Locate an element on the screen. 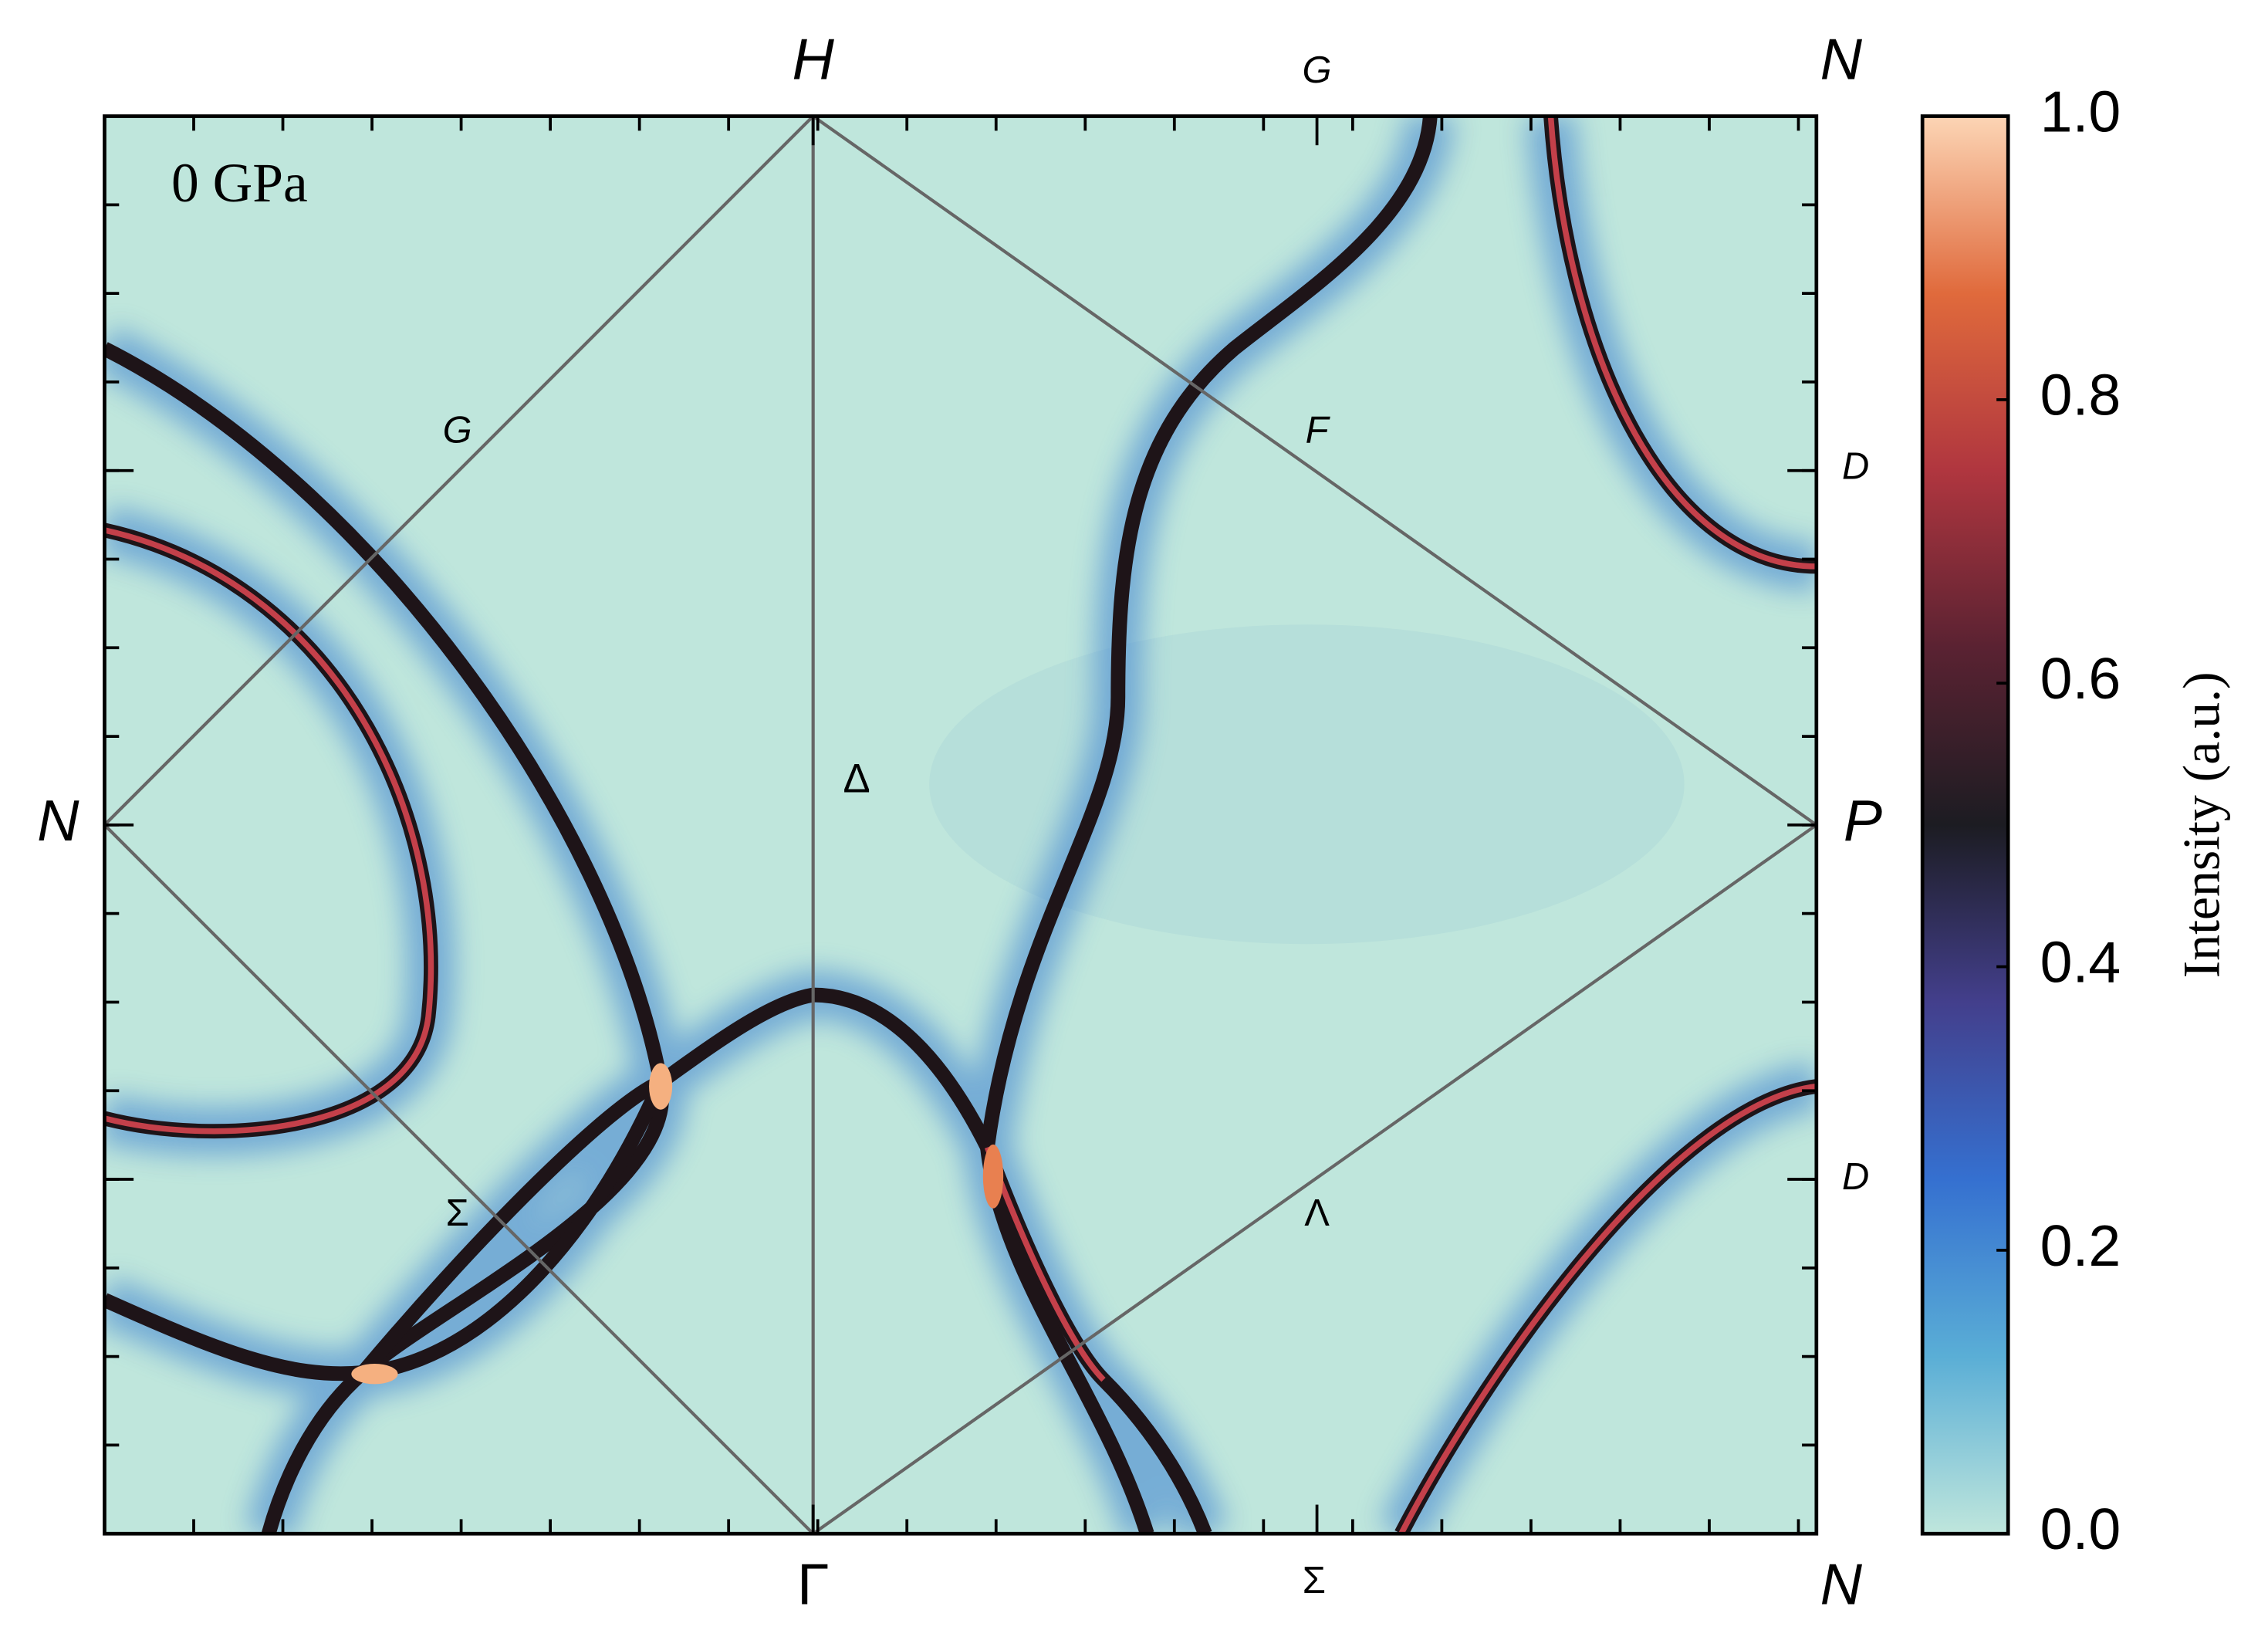 This screenshot has height=1647, width=2268. line-label: Λ is located at coordinates (1317, 1213).